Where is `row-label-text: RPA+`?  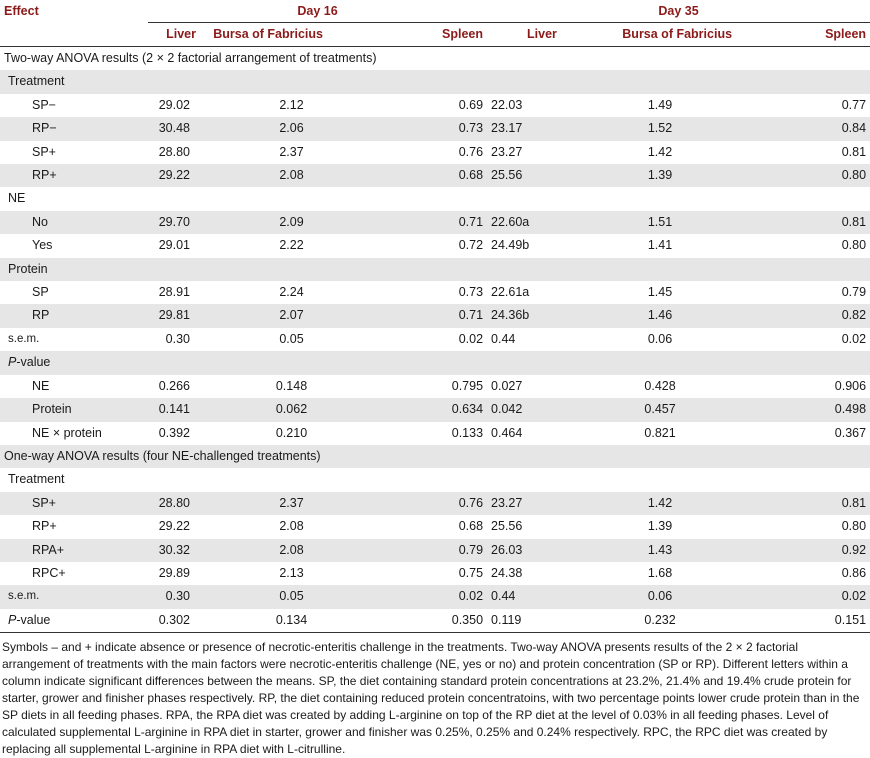 row-label-text: RPA+ is located at coordinates (48, 549).